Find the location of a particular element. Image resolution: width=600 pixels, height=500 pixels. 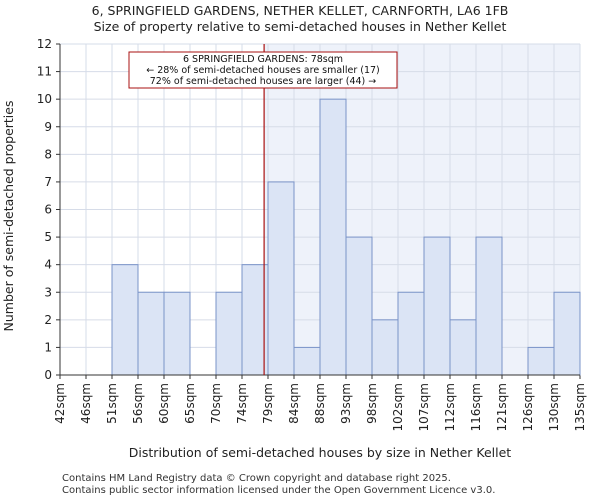

x-tick-label-13: 102sqm is located at coordinates (398, 407).